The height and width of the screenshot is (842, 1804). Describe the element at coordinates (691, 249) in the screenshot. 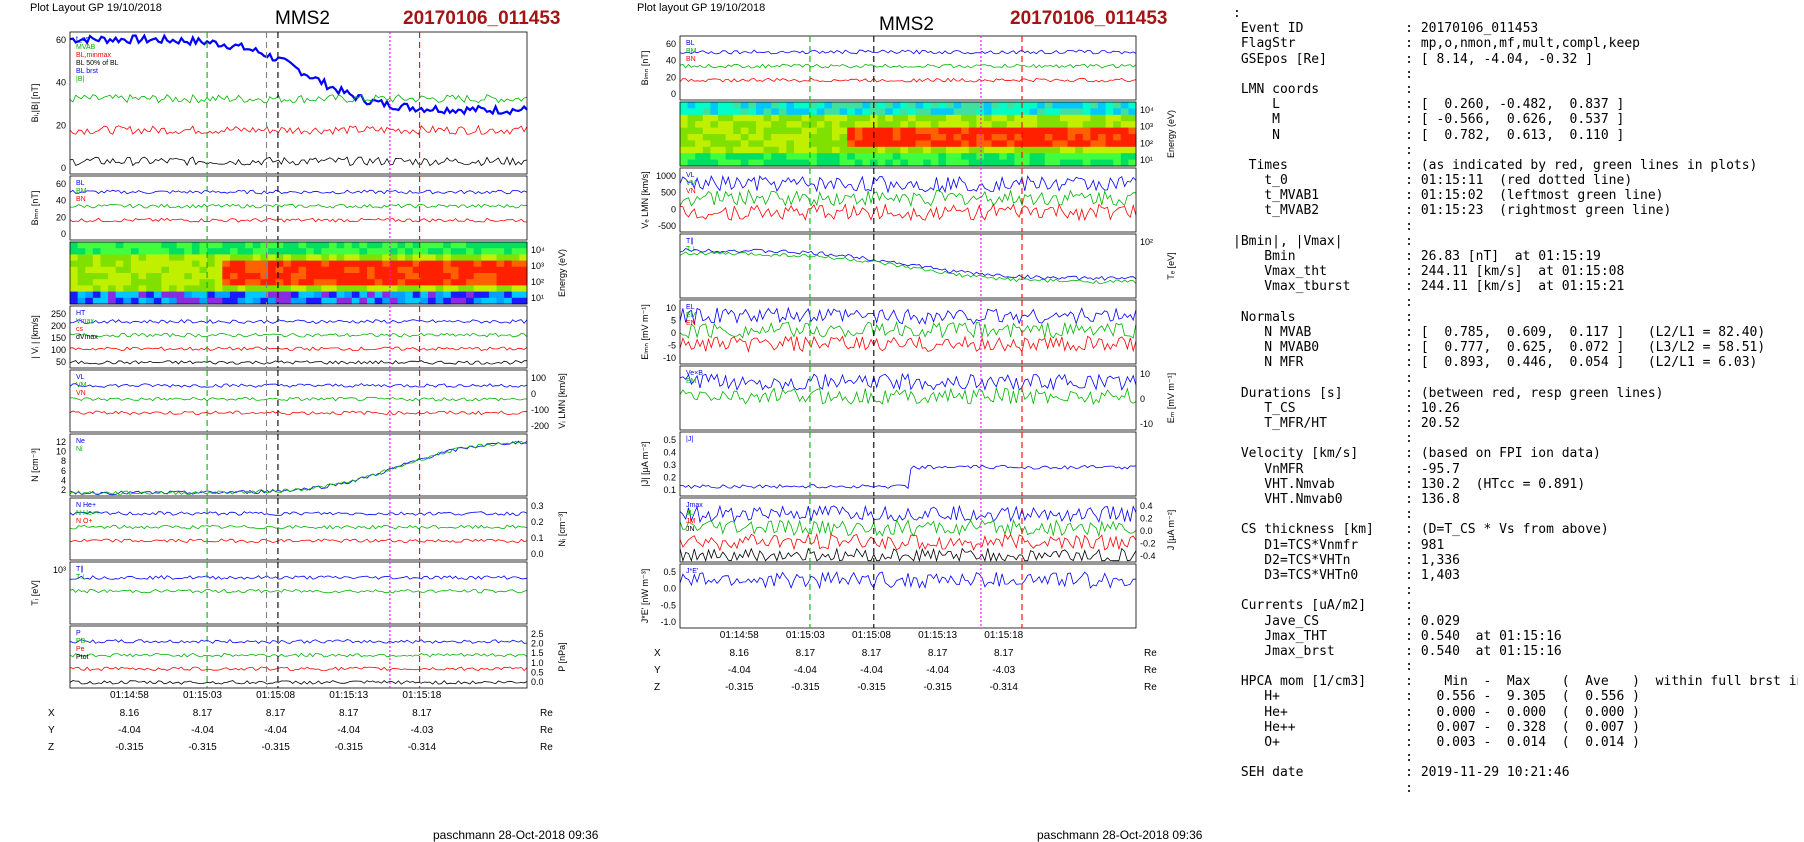

I see `legend-label: T⊥` at that location.